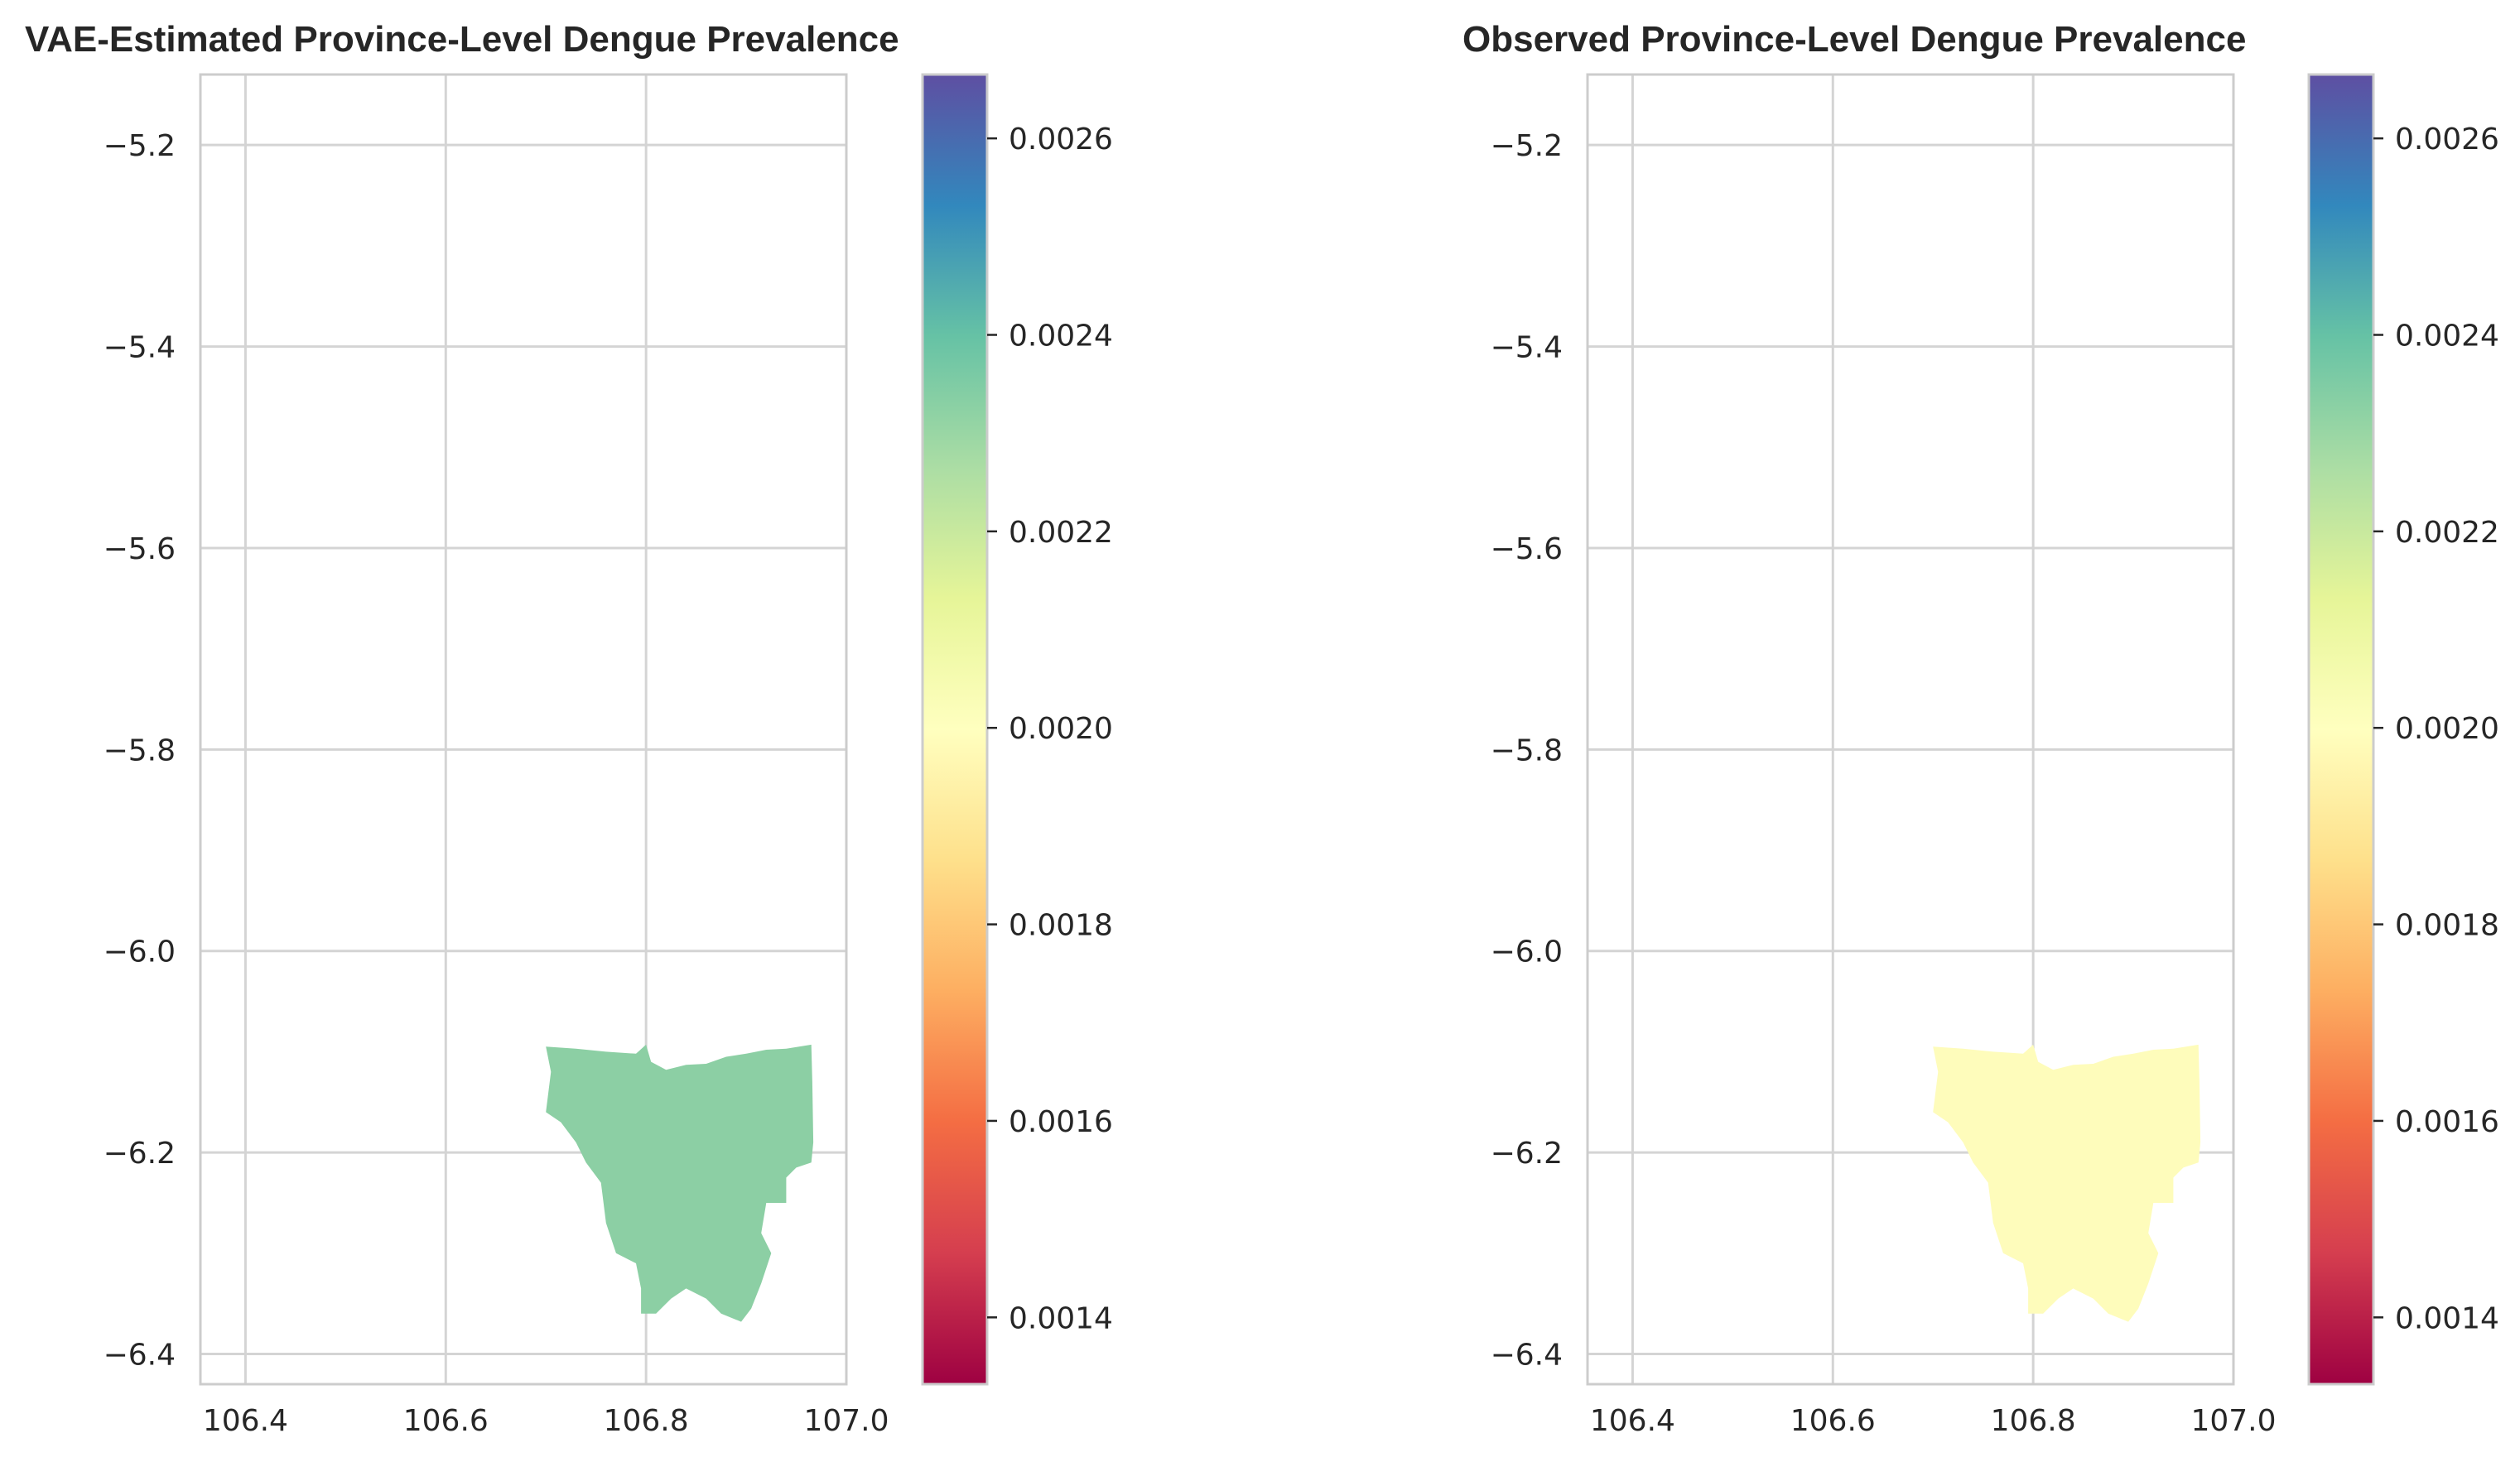 The image size is (2520, 1462). What do you see at coordinates (2447, 1122) in the screenshot?
I see `right-colorbar-tick-label: 0.0016` at bounding box center [2447, 1122].